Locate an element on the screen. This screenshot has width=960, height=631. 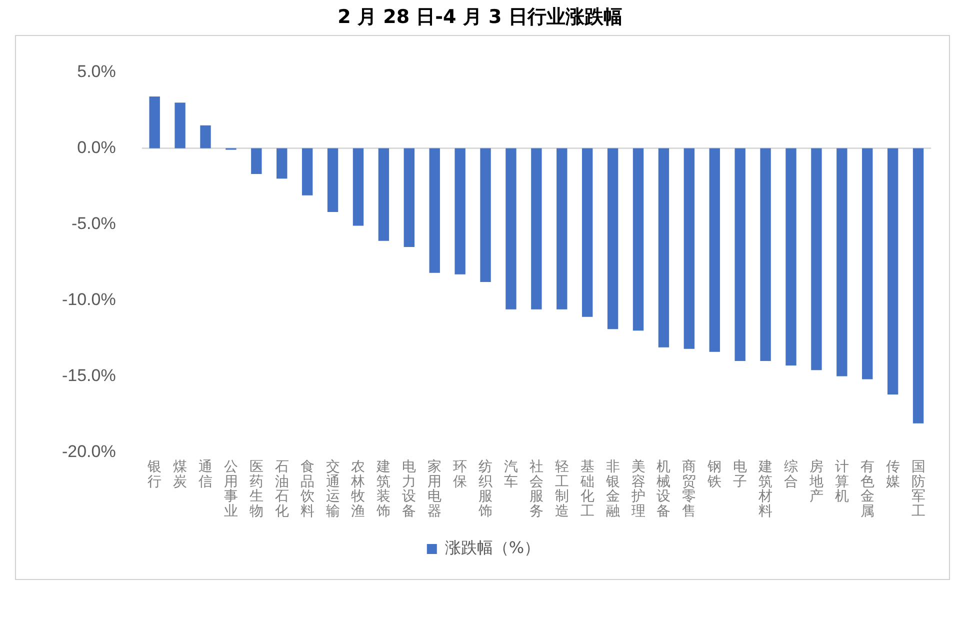
x-tick-label: 通信 is located at coordinates (205, 474).